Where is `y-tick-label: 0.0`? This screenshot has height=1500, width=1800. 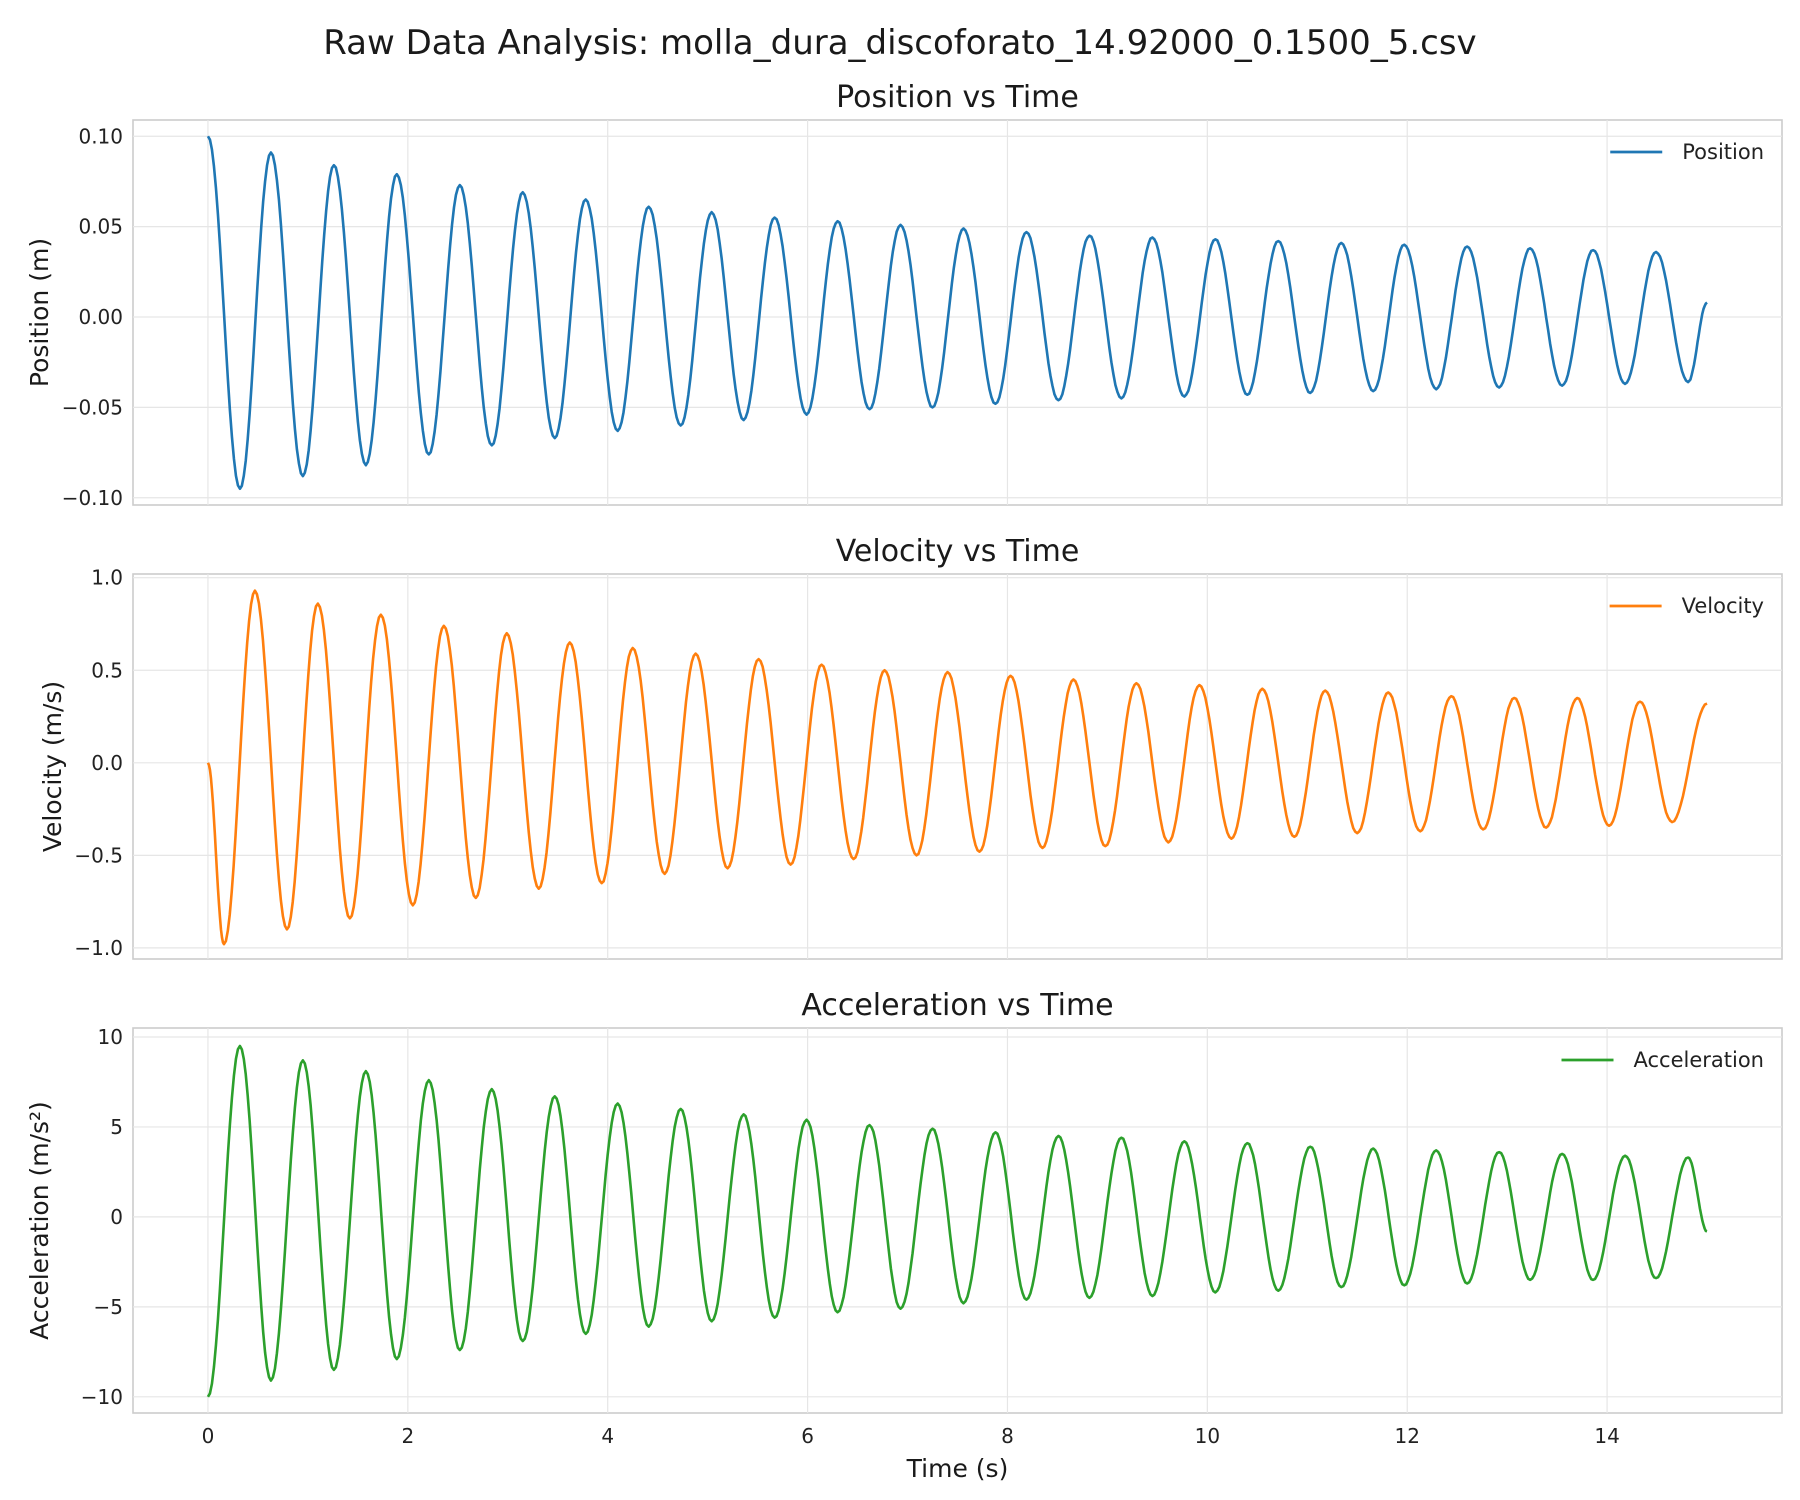
y-tick-label: 0.0 is located at coordinates (107, 763).